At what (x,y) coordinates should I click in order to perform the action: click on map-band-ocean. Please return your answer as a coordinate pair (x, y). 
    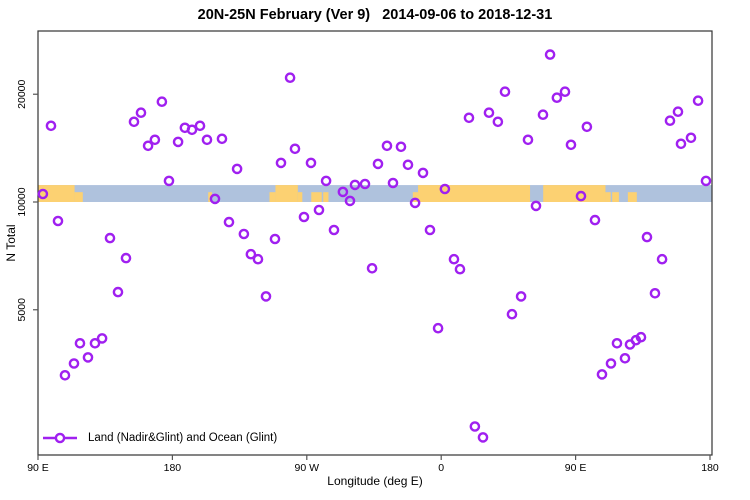
    Looking at the image, I should click on (375, 193).